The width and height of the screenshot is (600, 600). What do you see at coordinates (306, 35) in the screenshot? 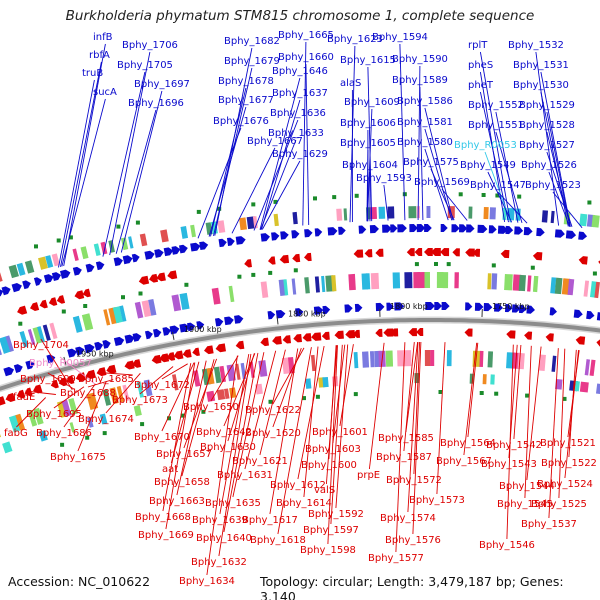
I see `gene-label-forward: Bphy_1665` at bounding box center [306, 35].